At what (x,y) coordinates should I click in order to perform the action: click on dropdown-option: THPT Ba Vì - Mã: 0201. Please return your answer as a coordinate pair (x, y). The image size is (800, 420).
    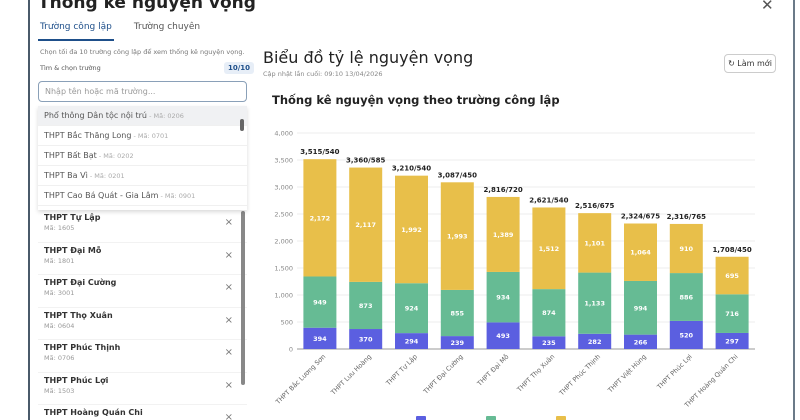
    Looking at the image, I should click on (142, 176).